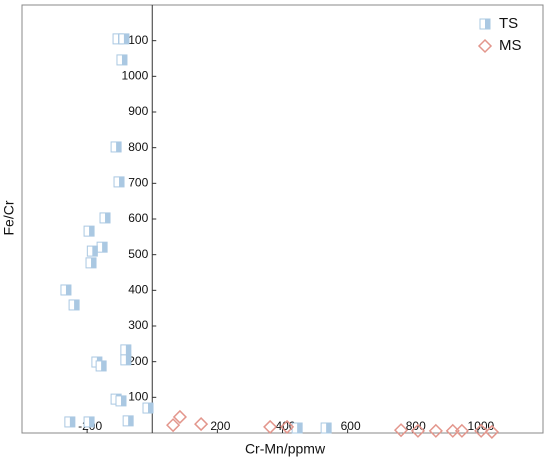 The height and width of the screenshot is (459, 550). I want to click on y-axis-label: Fe/Cr, so click(9, 217).